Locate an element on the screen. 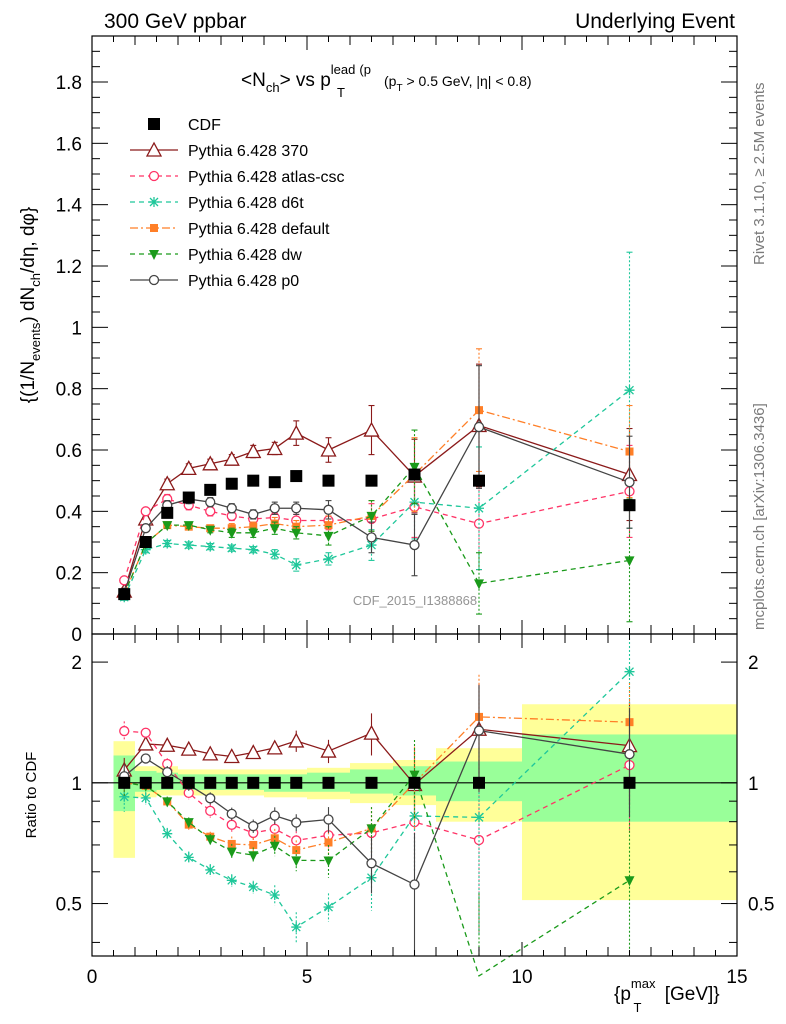  y-tick-label: 1.2 is located at coordinates (69, 267).